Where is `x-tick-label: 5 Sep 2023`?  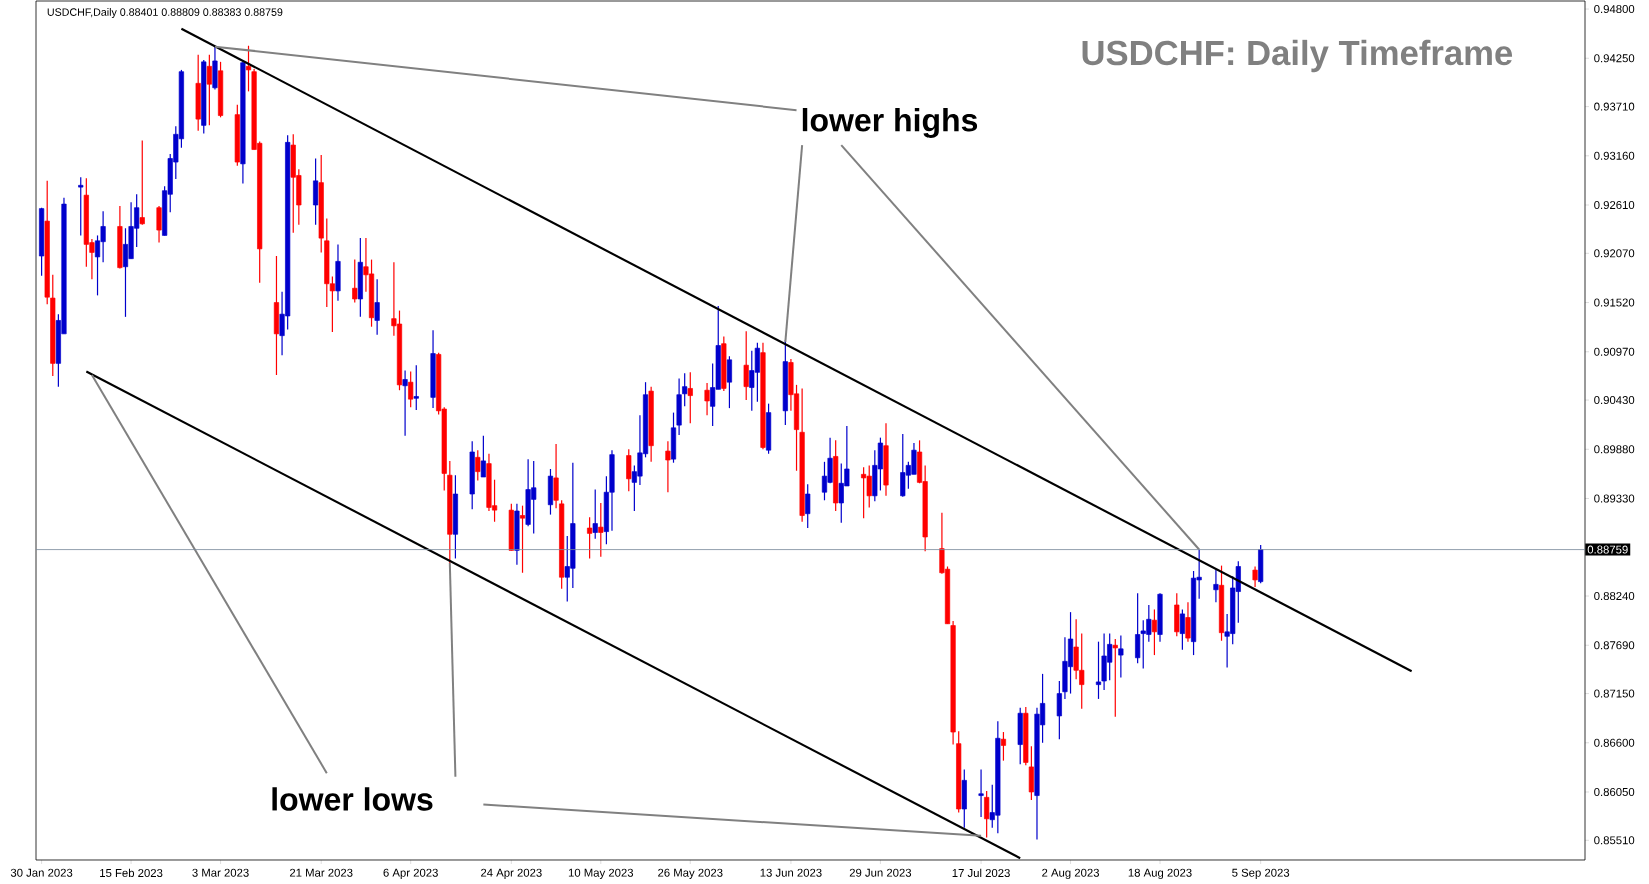 x-tick-label: 5 Sep 2023 is located at coordinates (1261, 873).